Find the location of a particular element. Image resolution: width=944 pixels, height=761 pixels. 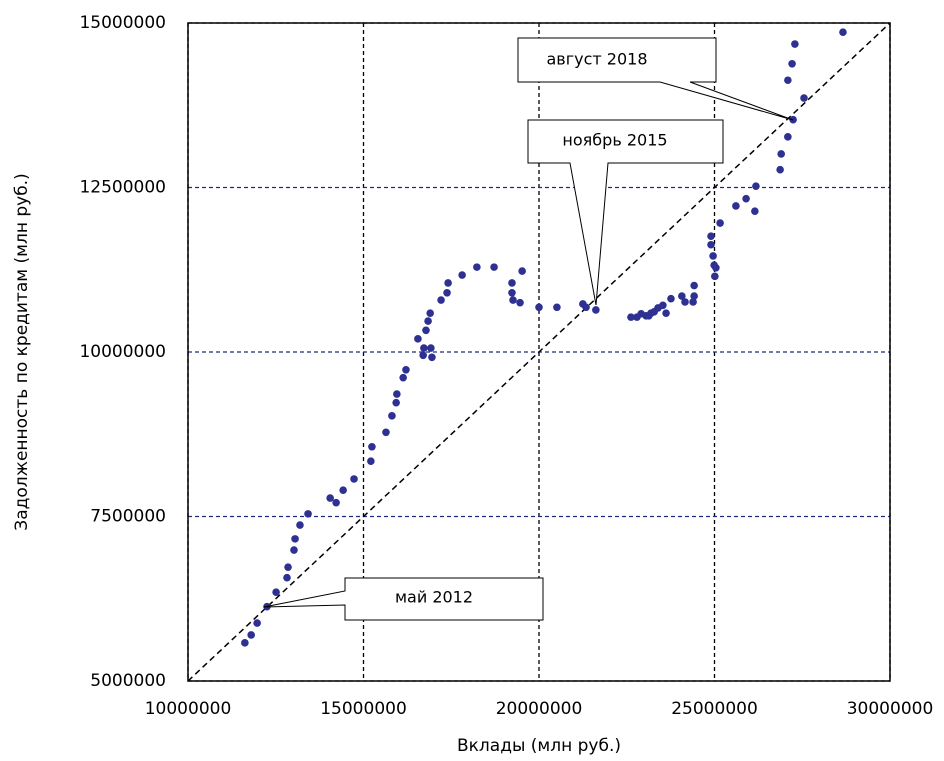

x-tick-label: 25000000 is located at coordinates (714, 709).